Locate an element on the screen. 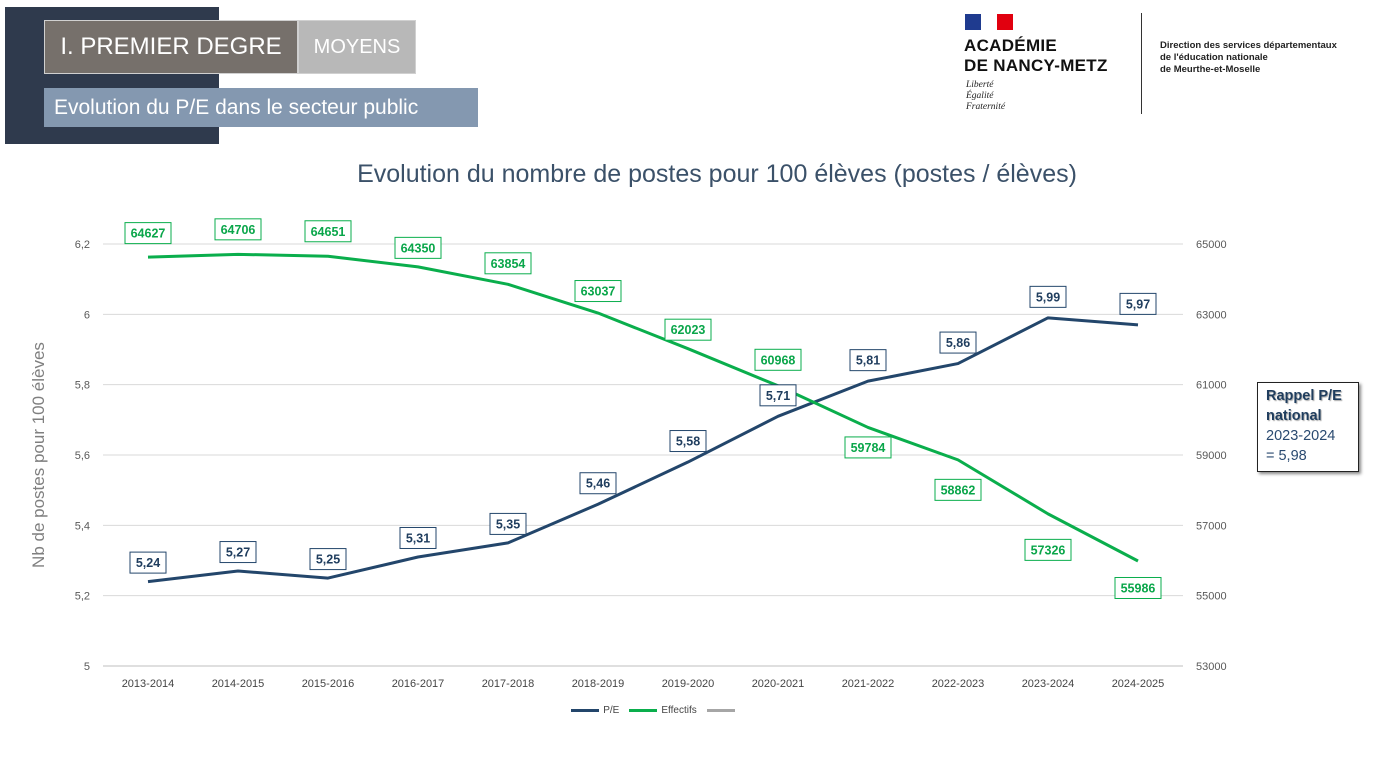  x-tick-label: 2014-2015 is located at coordinates (238, 684).